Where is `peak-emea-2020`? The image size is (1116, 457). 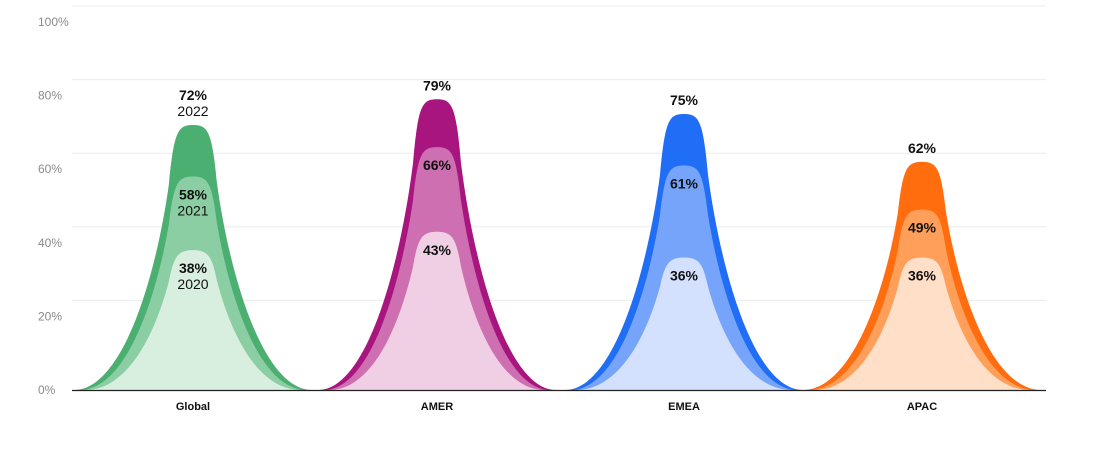 peak-emea-2020 is located at coordinates (684, 323).